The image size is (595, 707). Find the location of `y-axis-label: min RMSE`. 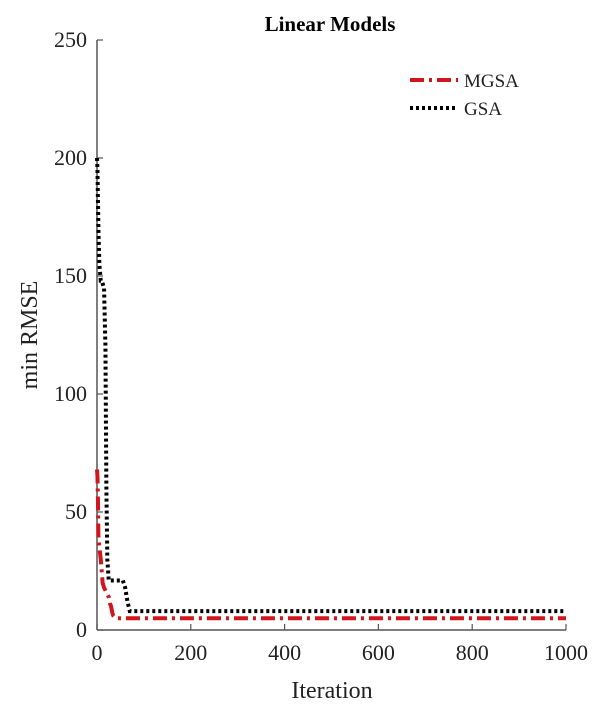

y-axis-label: min RMSE is located at coordinates (30, 335).